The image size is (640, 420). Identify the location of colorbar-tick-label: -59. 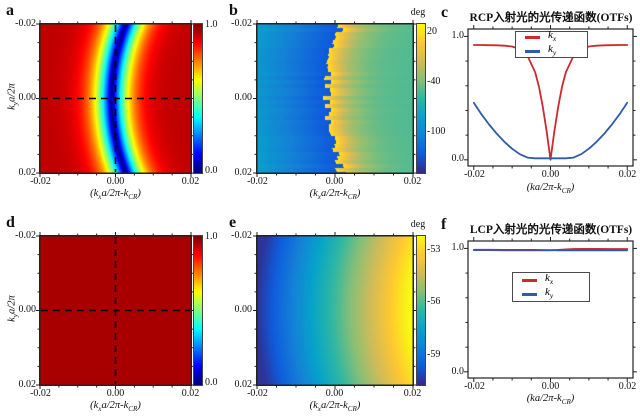
(434, 354).